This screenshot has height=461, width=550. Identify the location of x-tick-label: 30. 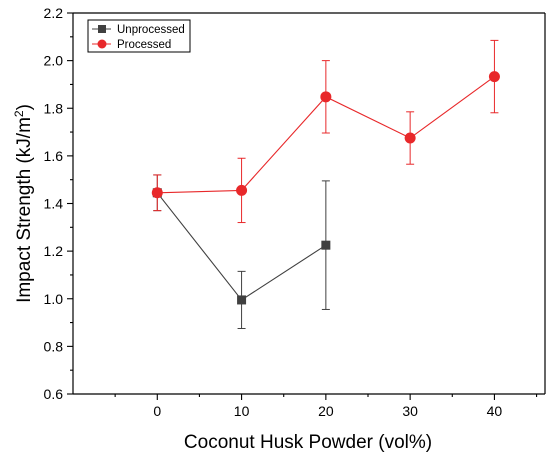
(410, 411).